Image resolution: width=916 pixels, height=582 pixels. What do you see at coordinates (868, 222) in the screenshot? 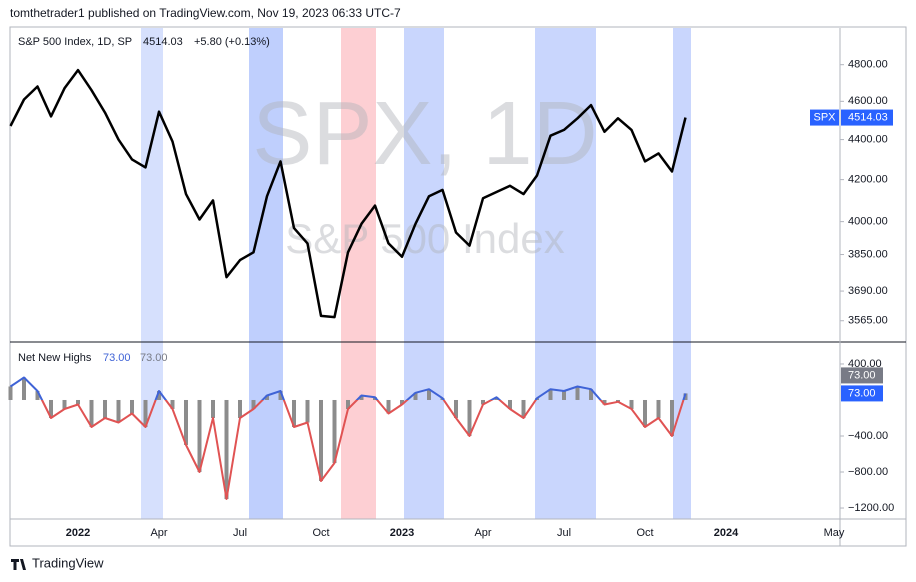
I see `y-tick-label: 4000.00` at bounding box center [868, 222].